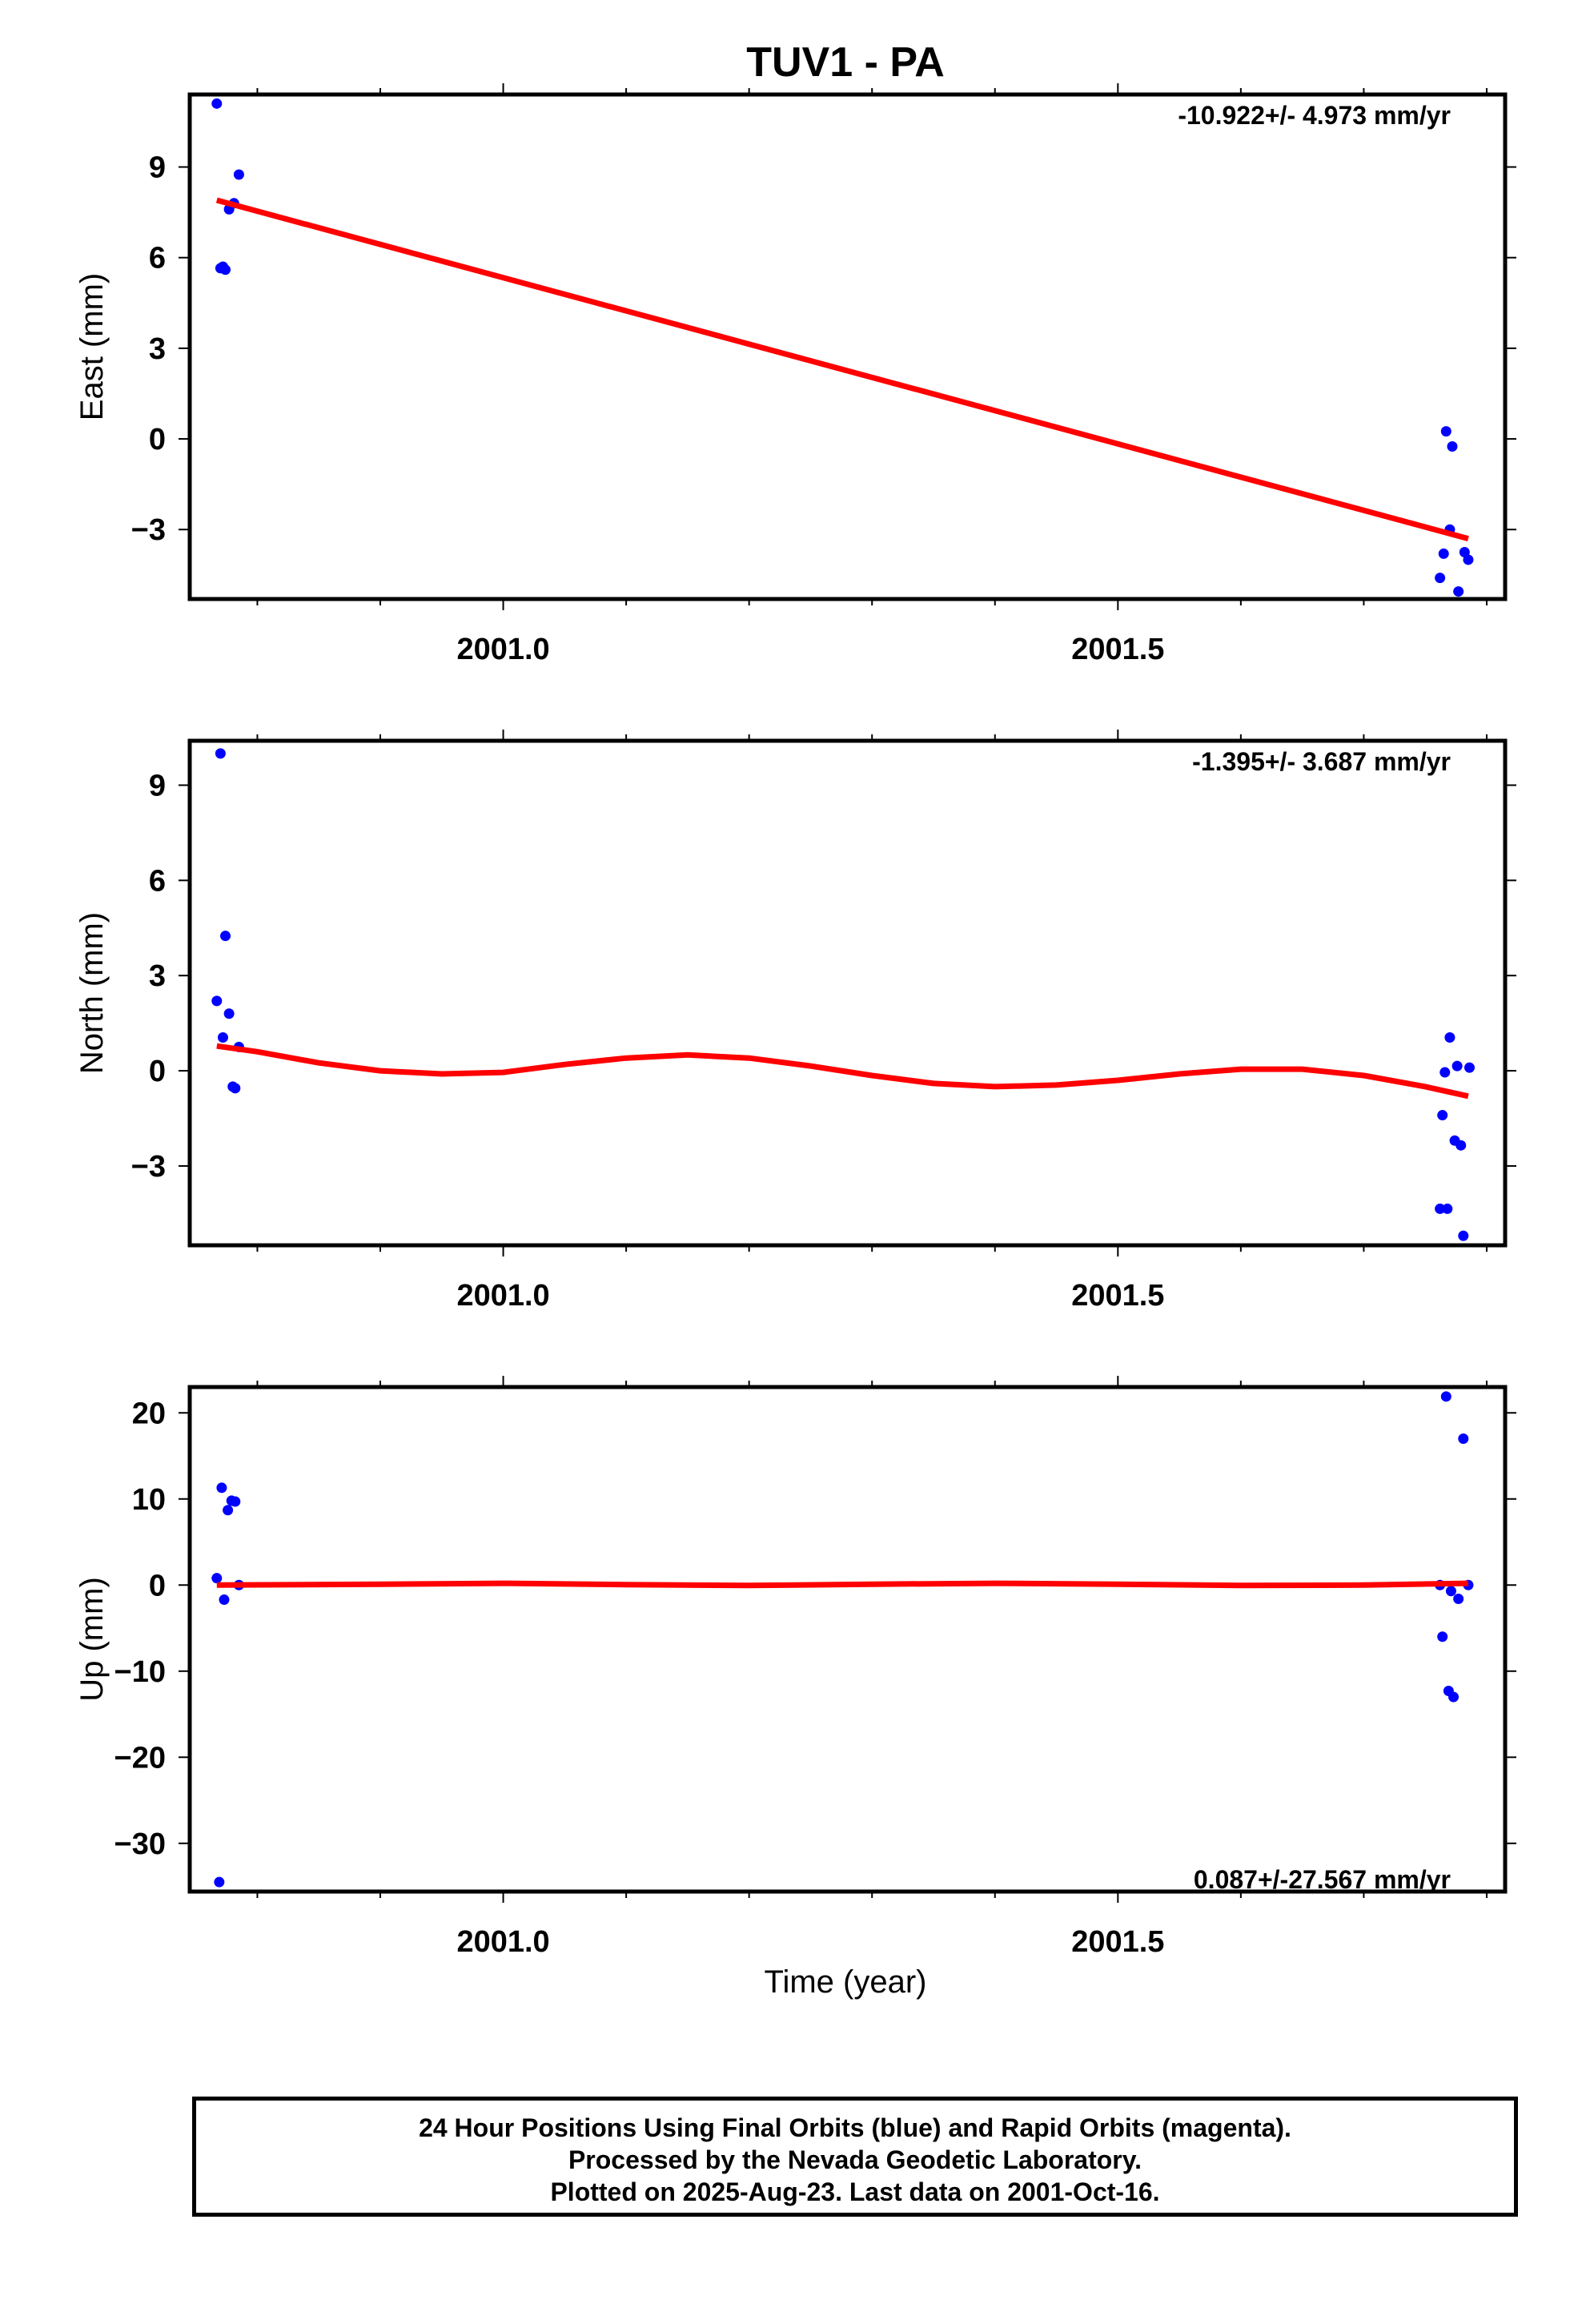 Image resolution: width=1582 pixels, height=2324 pixels. I want to click on rate-label: 0.087+/-27.567 mm/yr, so click(1323, 1879).